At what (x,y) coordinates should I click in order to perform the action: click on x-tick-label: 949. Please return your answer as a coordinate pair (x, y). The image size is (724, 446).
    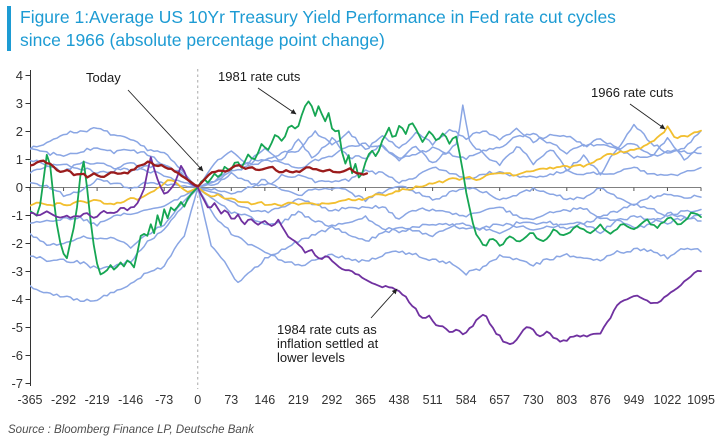
    Looking at the image, I should click on (633, 400).